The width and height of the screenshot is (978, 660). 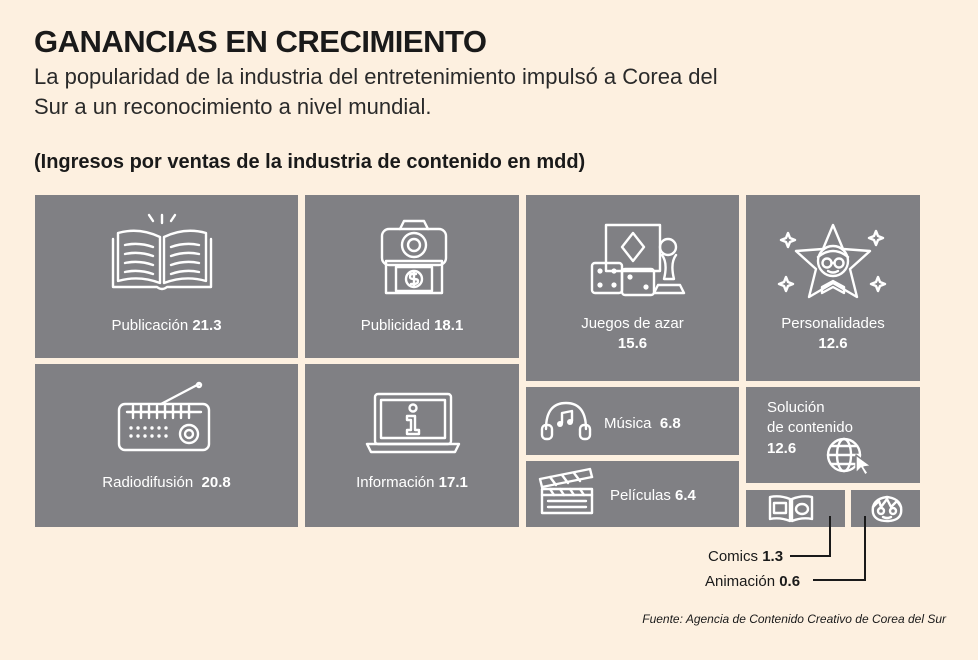 What do you see at coordinates (632, 323) in the screenshot?
I see `tile-label-line1: Juegos de azar` at bounding box center [632, 323].